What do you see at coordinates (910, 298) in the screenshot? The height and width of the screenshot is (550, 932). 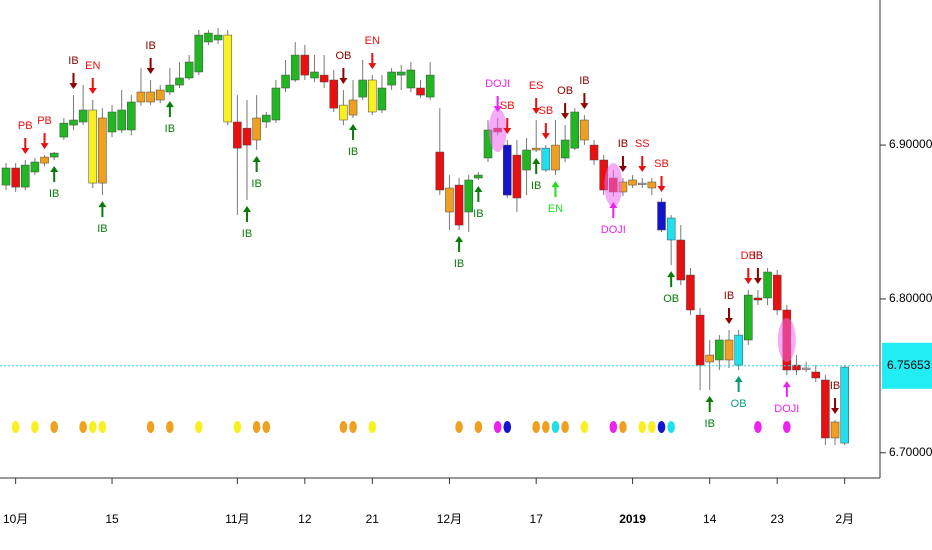 I see `y-tick-label: 6.80000` at bounding box center [910, 298].